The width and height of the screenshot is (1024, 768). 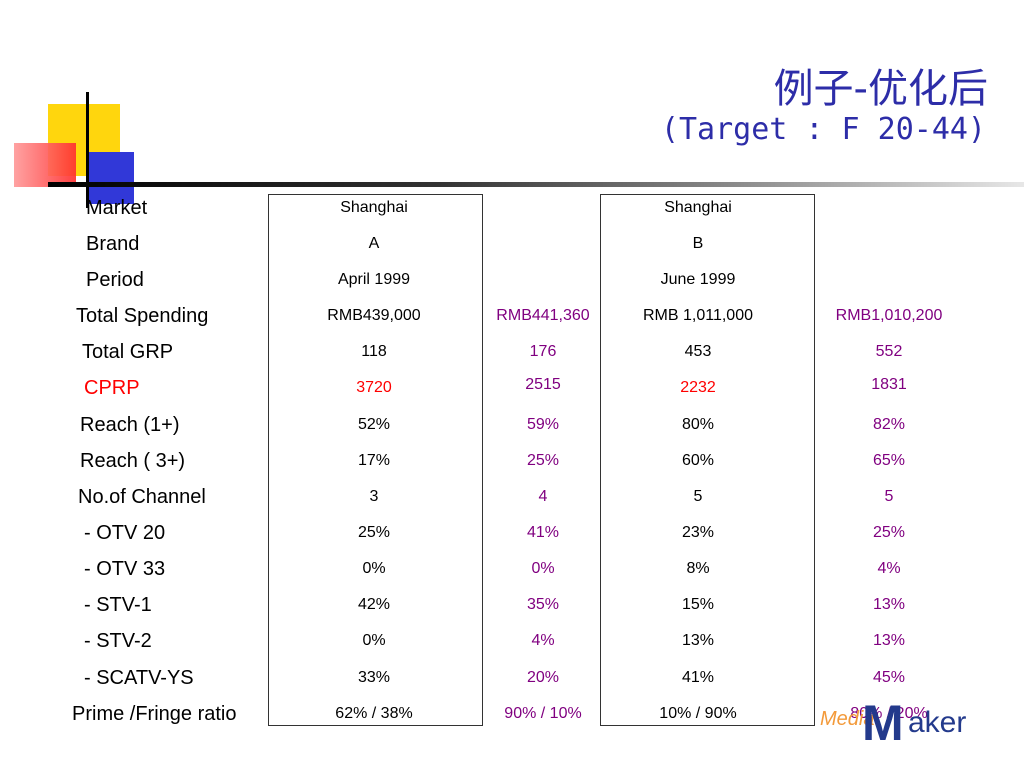 I want to click on logo-aker-text: aker, so click(x=937, y=722).